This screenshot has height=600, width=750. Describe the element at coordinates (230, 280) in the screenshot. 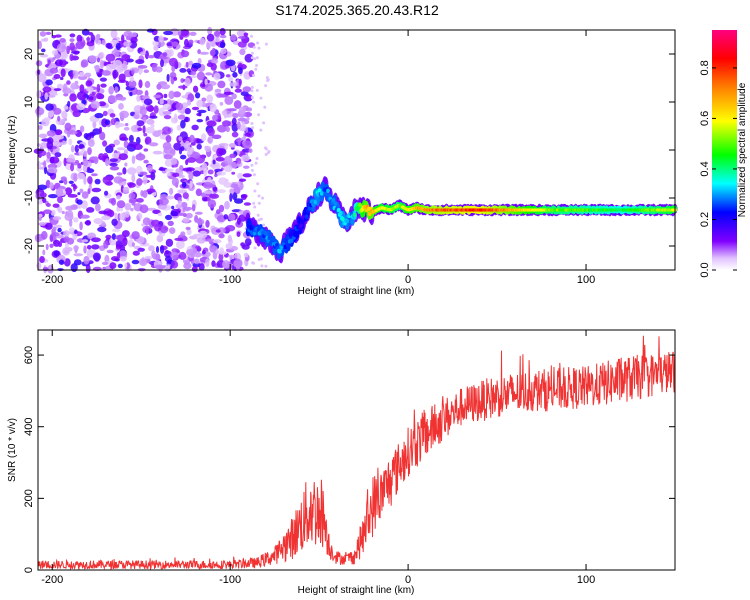

I see `x-tick-label: -100` at that location.